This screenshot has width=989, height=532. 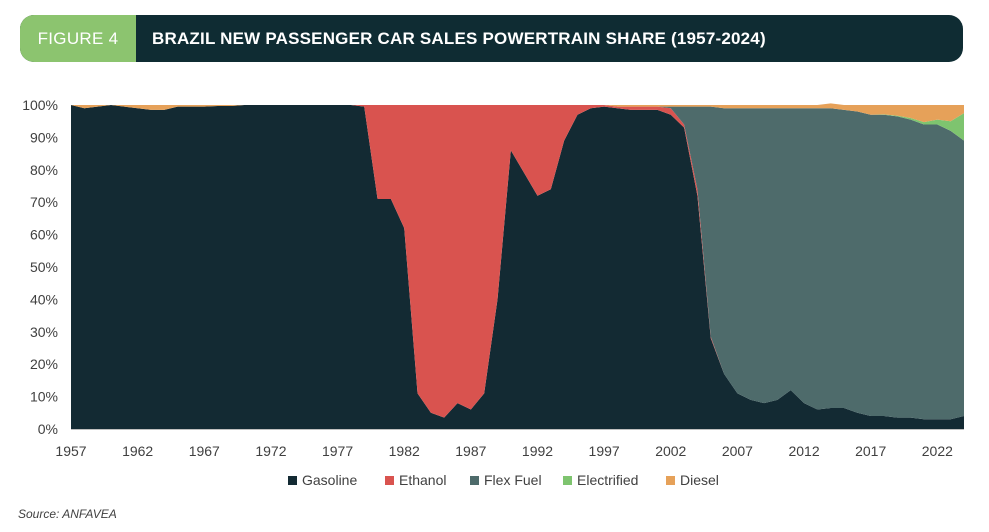 I want to click on y-tick-label: 100%, so click(x=40, y=105).